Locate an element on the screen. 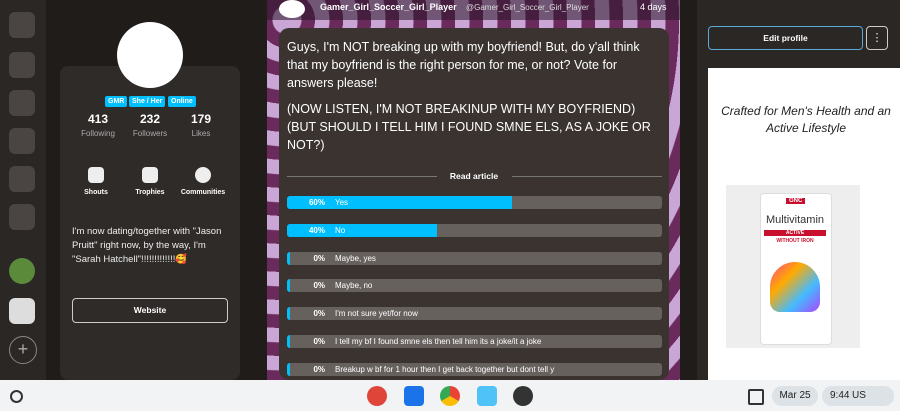 The width and height of the screenshot is (900, 411). poll-option: 60% Yes is located at coordinates (474, 202).